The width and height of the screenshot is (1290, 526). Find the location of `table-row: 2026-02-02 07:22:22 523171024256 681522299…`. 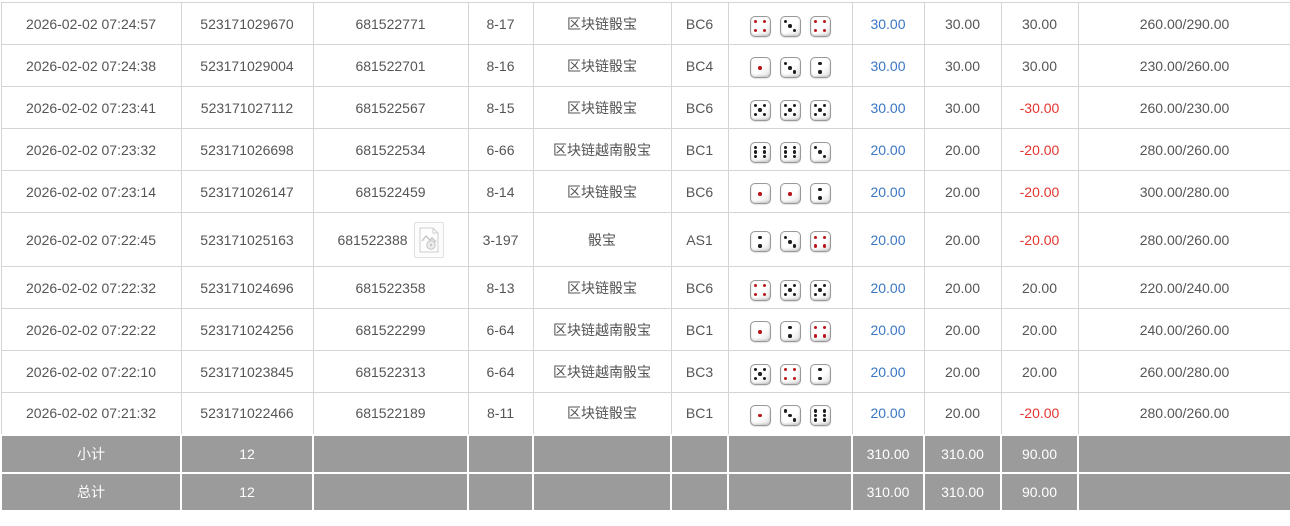

table-row: 2026-02-02 07:22:22 523171024256 681522299… is located at coordinates (645, 329).